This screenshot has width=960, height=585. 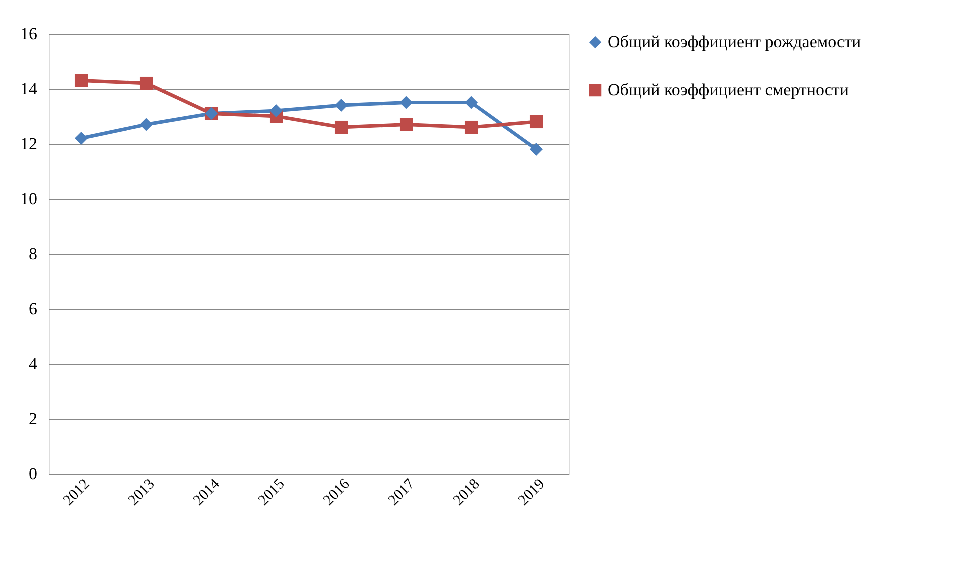 I want to click on y-tick-label: 14, so click(x=29, y=89).